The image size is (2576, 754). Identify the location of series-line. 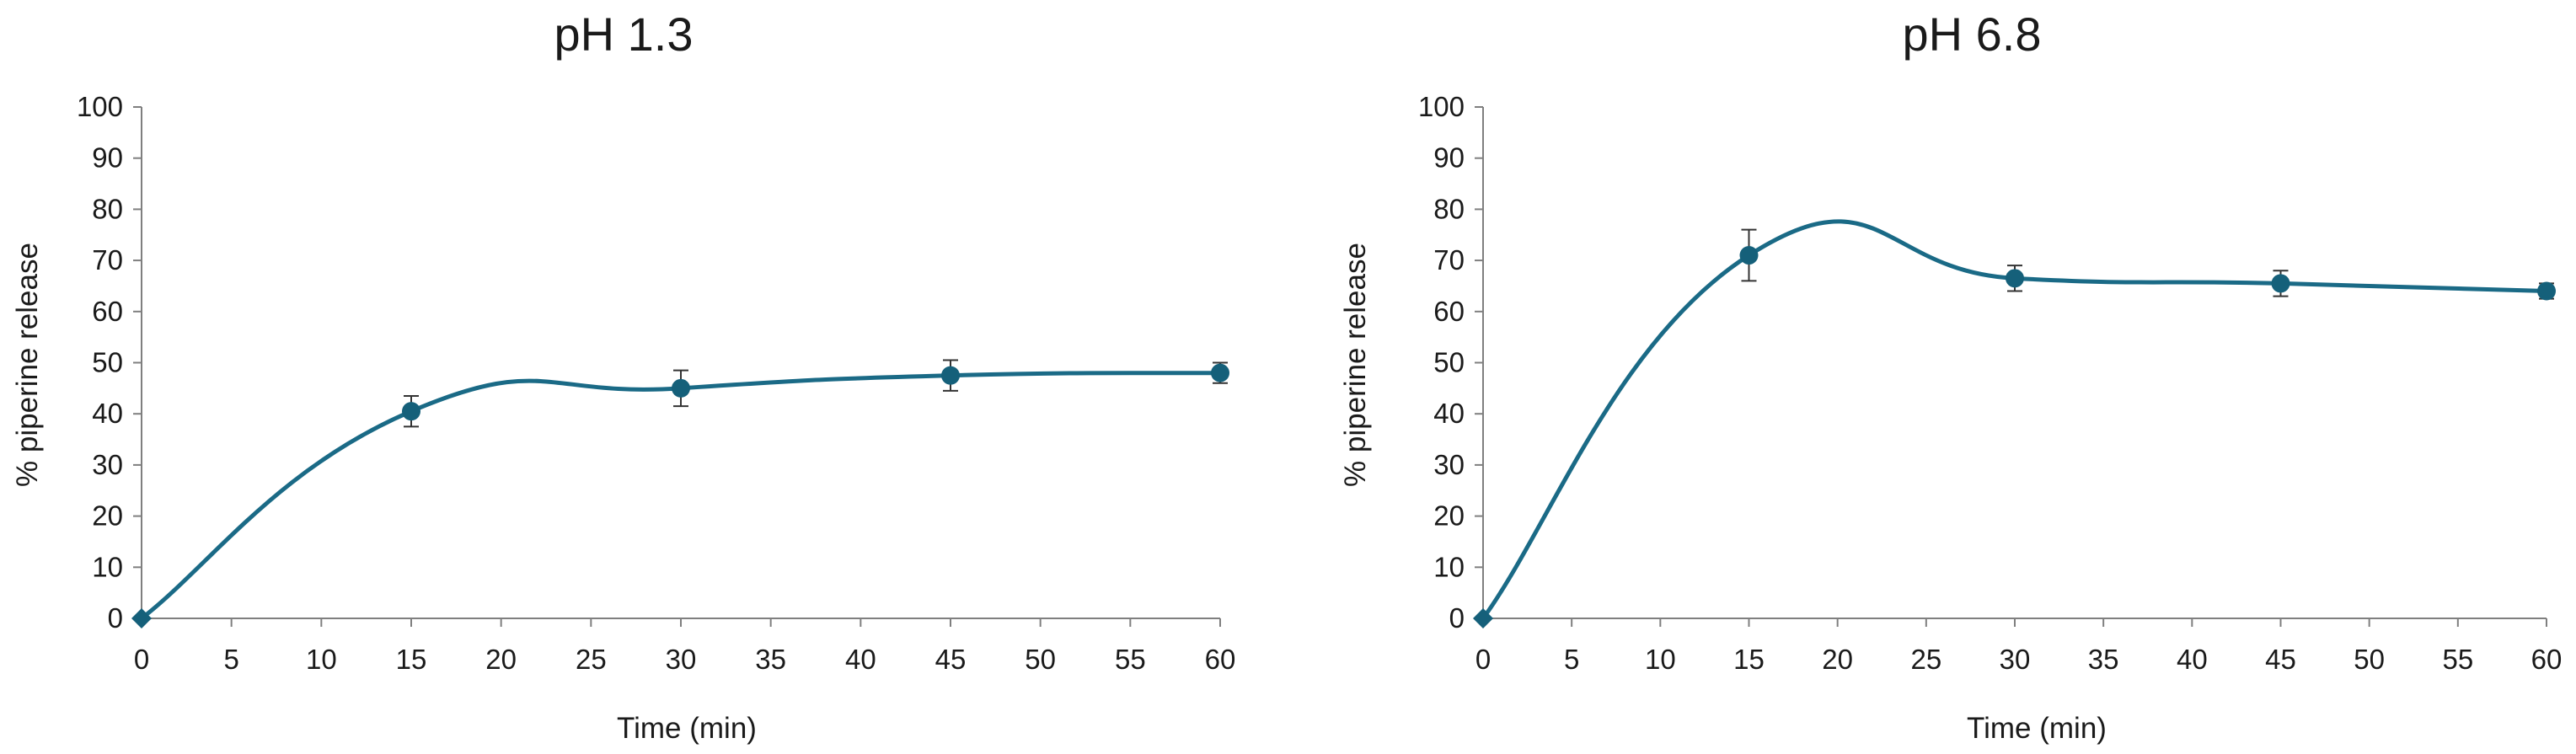
(680, 496).